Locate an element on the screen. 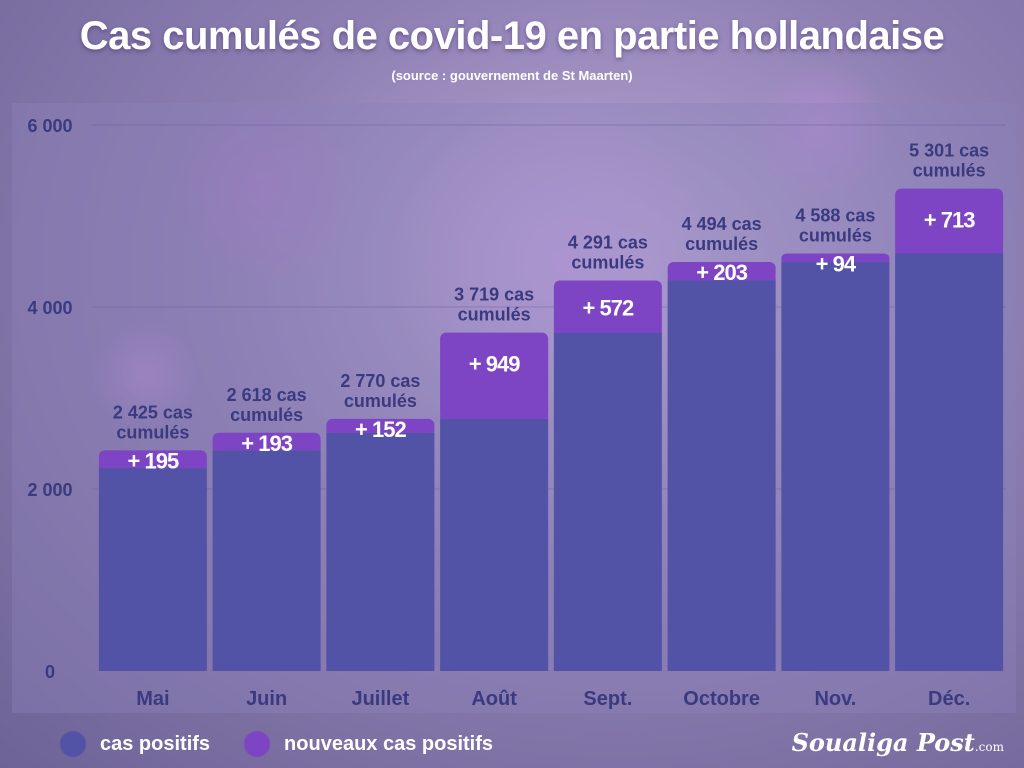 Image resolution: width=1024 pixels, height=768 pixels. data-label-total: 2 618 cas is located at coordinates (267, 395).